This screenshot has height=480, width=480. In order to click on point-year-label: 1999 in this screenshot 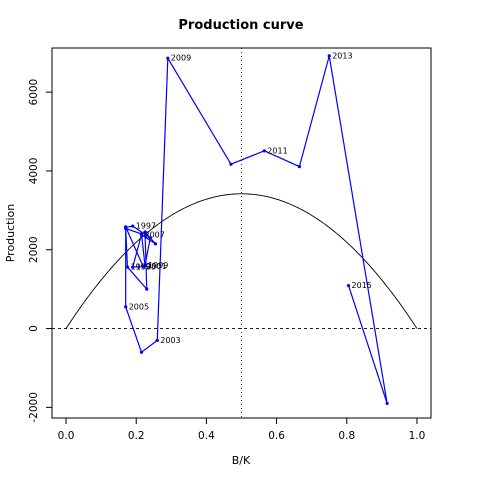, I will do `click(158, 265)`.